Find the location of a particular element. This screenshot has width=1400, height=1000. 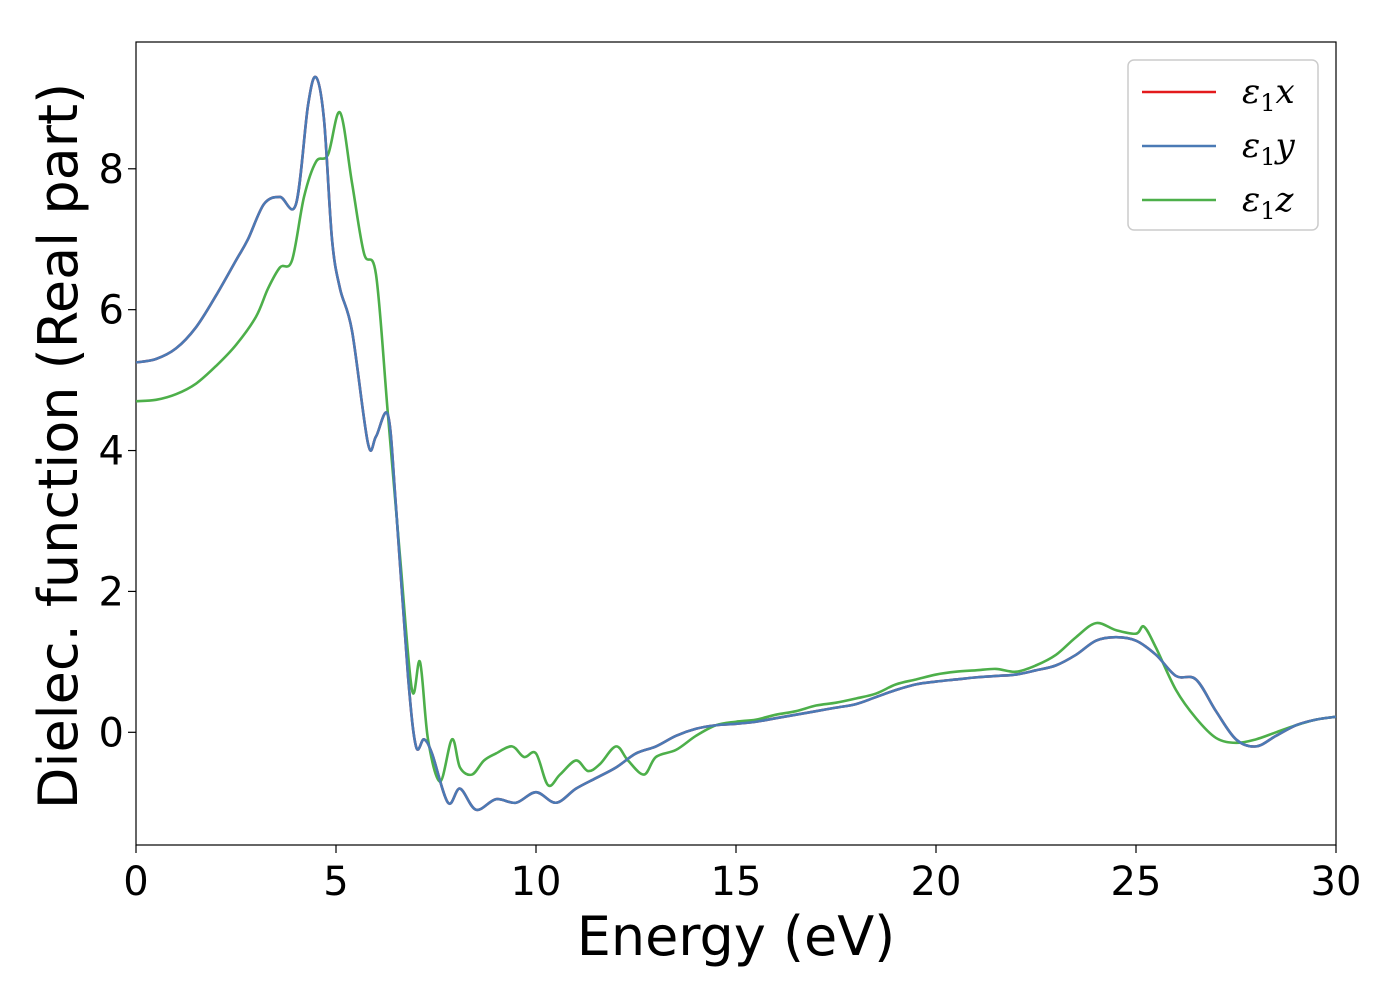

y-tick-label: 4 is located at coordinates (111, 452).